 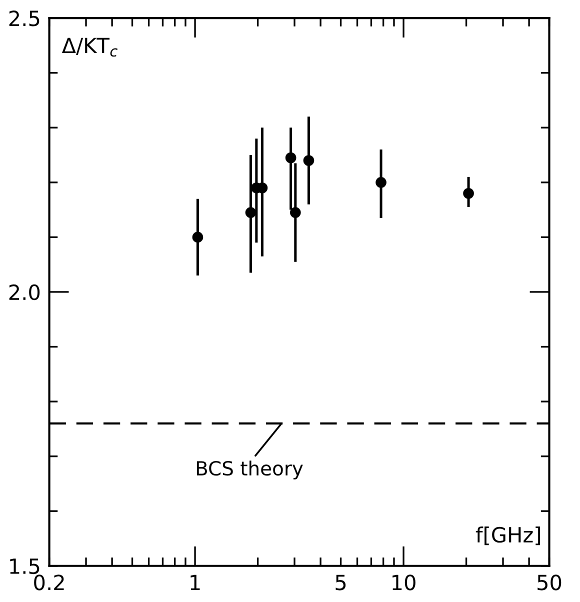 I want to click on x-tick-label: 1, so click(x=195, y=582).